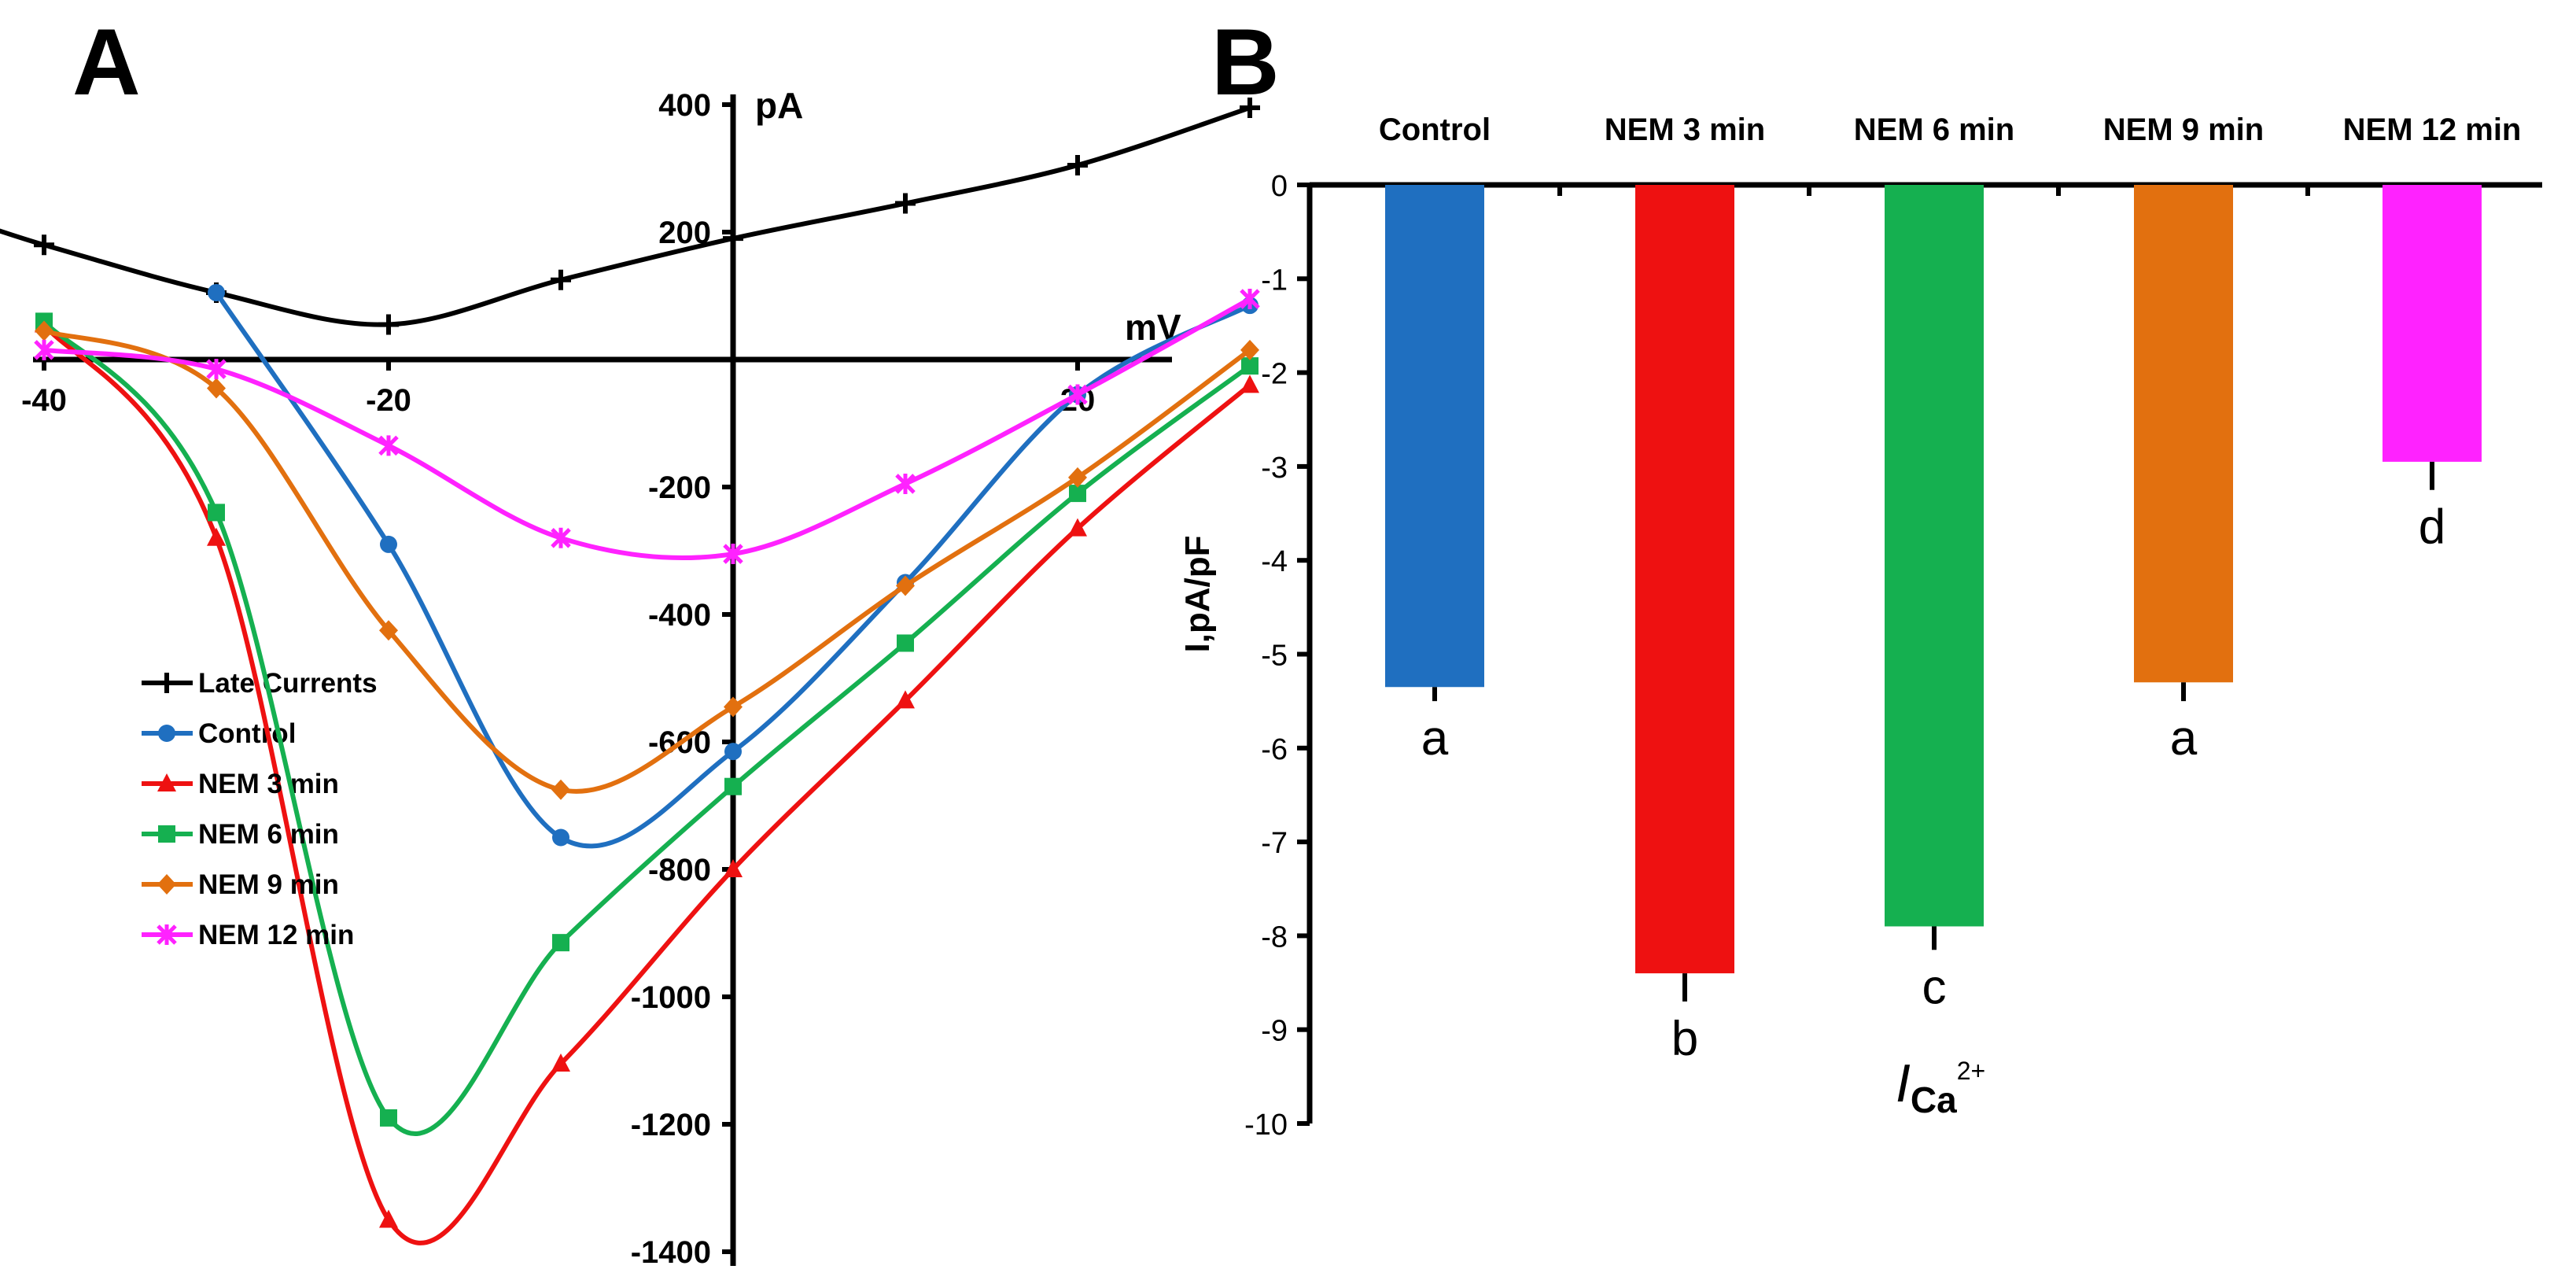  Describe the element at coordinates (1903, 1083) in the screenshot. I see `x-axis-title-main: I` at that location.